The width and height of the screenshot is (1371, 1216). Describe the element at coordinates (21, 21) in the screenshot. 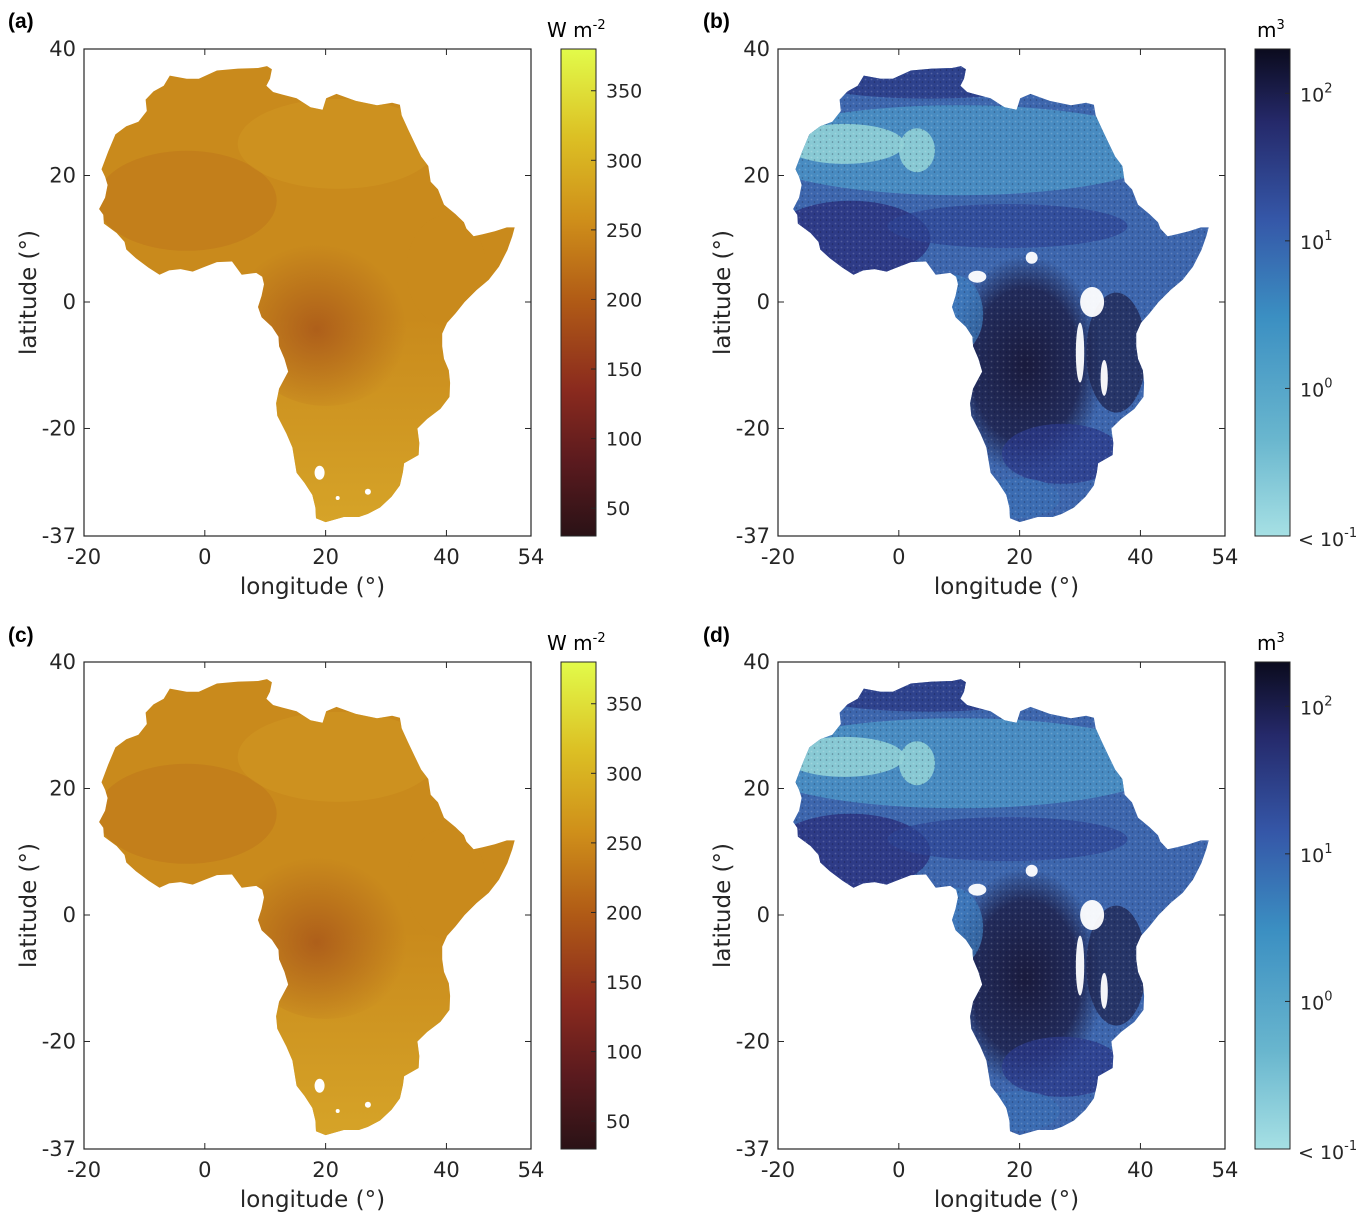

I see `panel-label: (a)` at that location.